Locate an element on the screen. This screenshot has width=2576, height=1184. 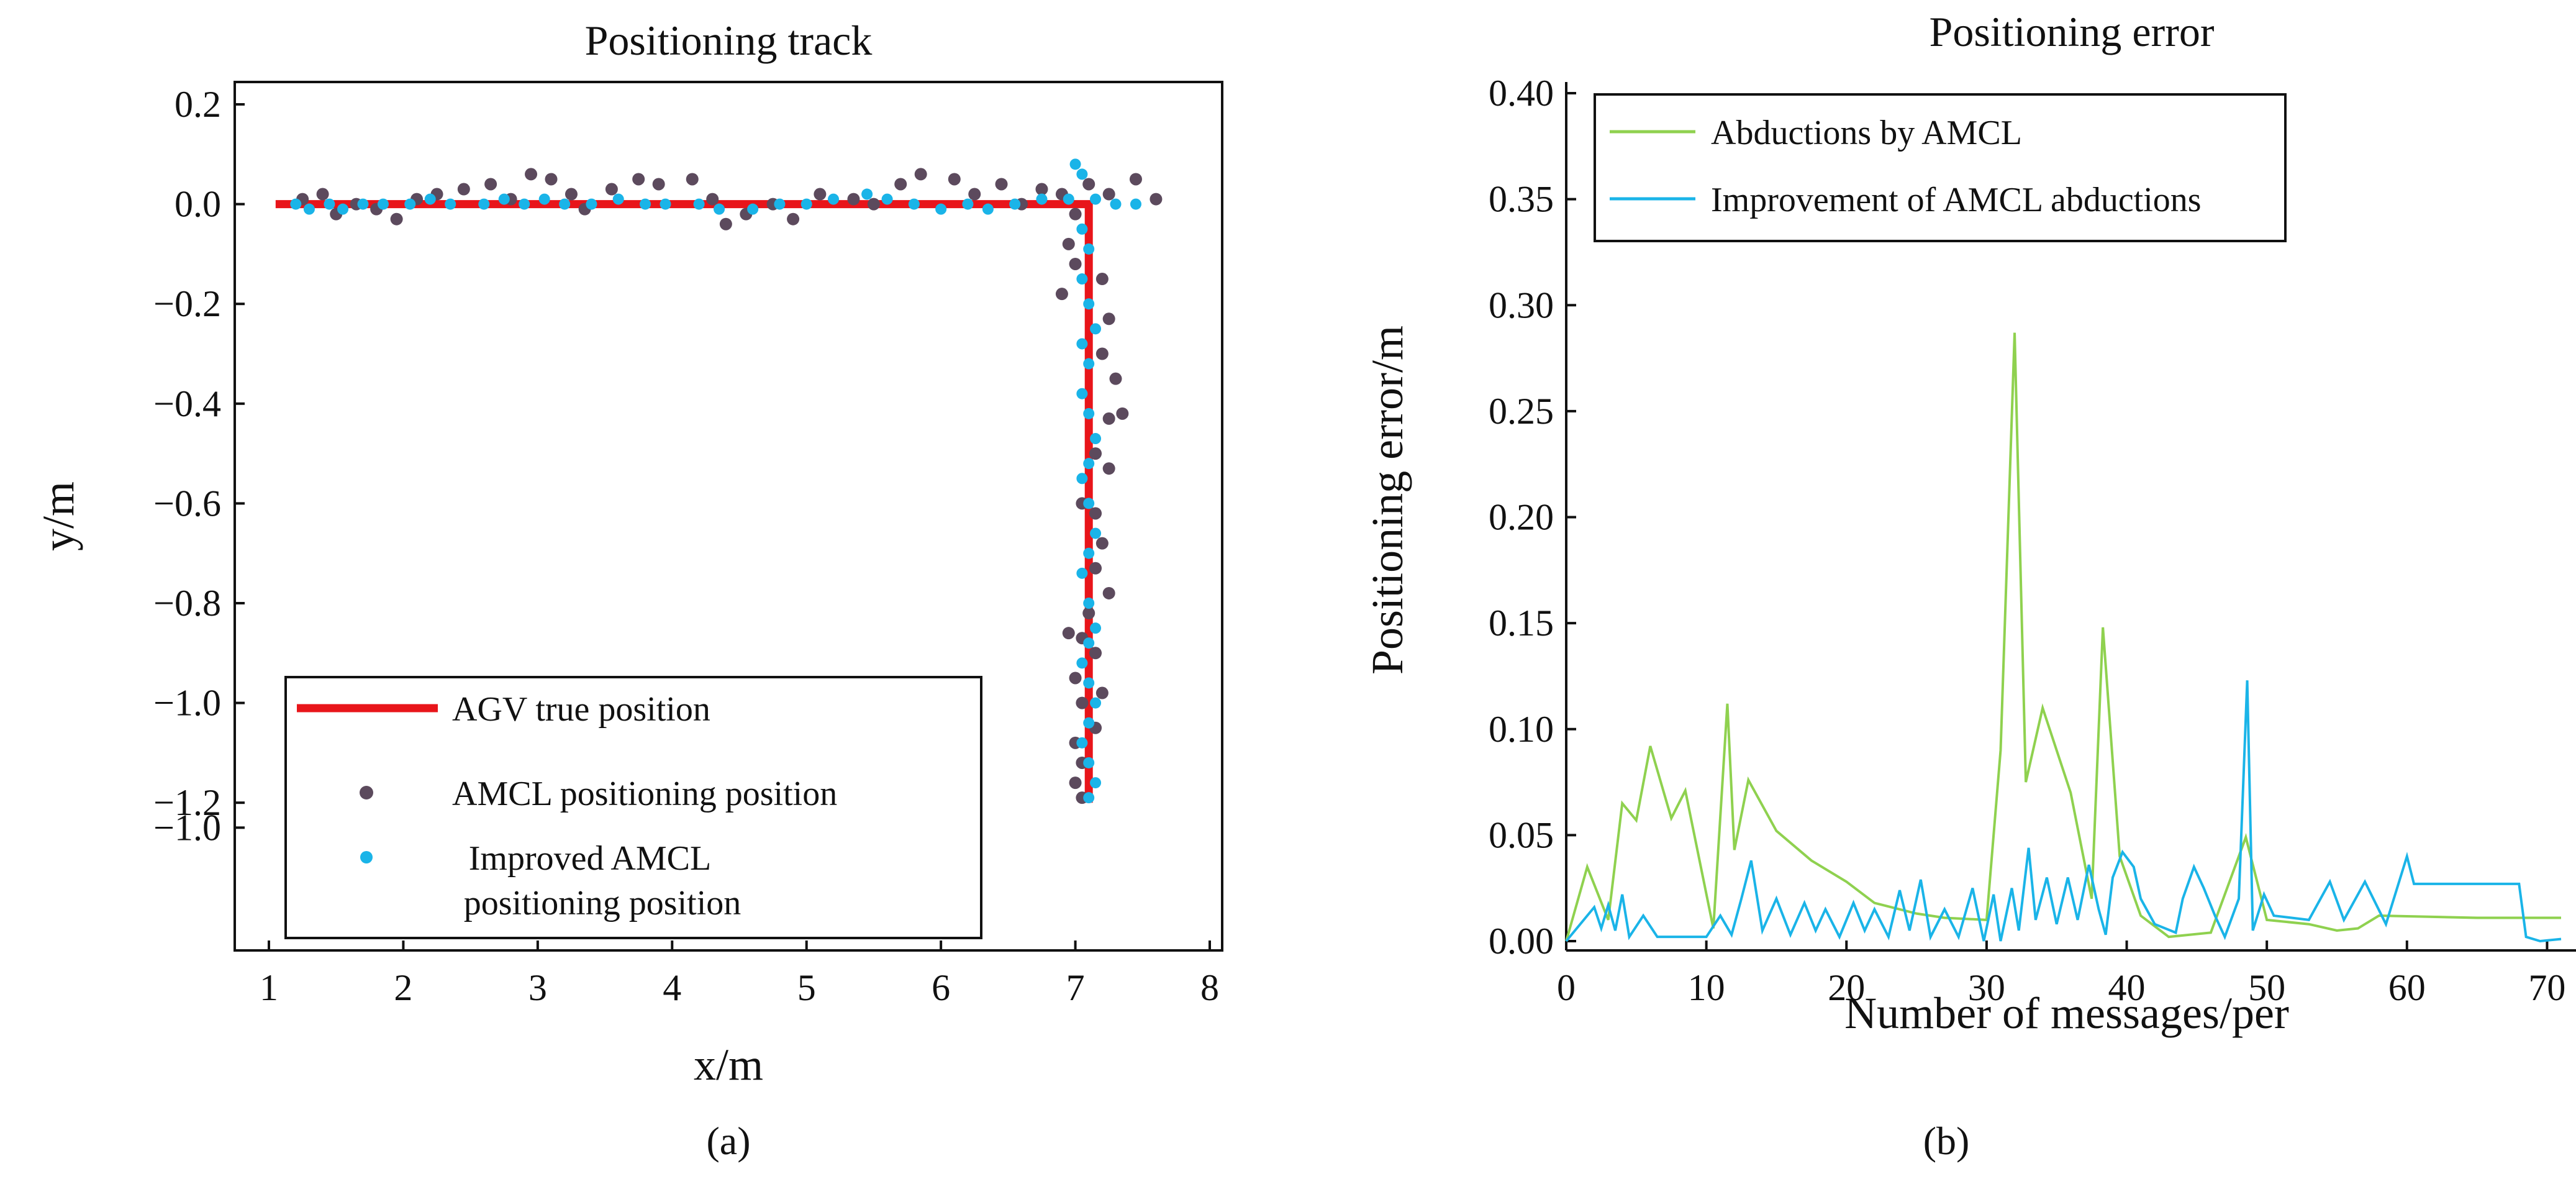
y-tick-label: 0.25 is located at coordinates (1521, 412).